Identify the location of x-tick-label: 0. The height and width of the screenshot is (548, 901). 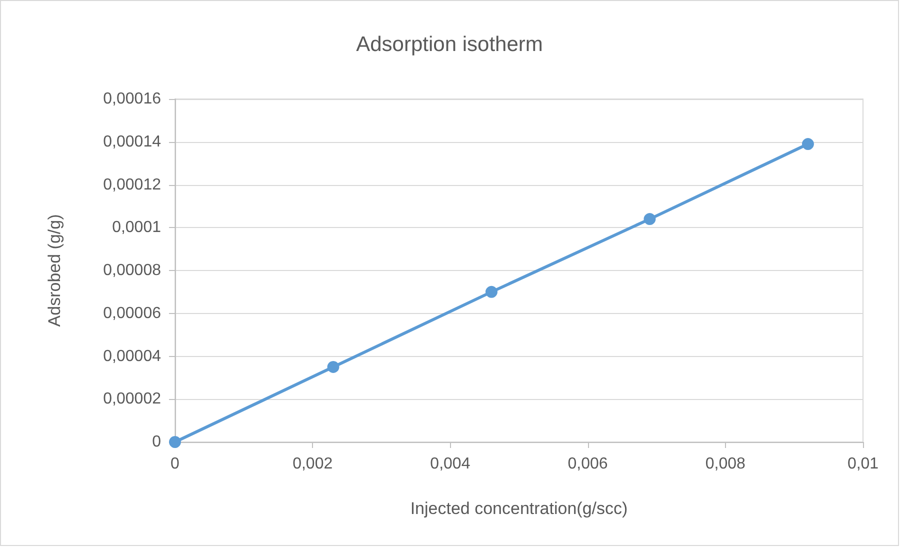
(175, 464).